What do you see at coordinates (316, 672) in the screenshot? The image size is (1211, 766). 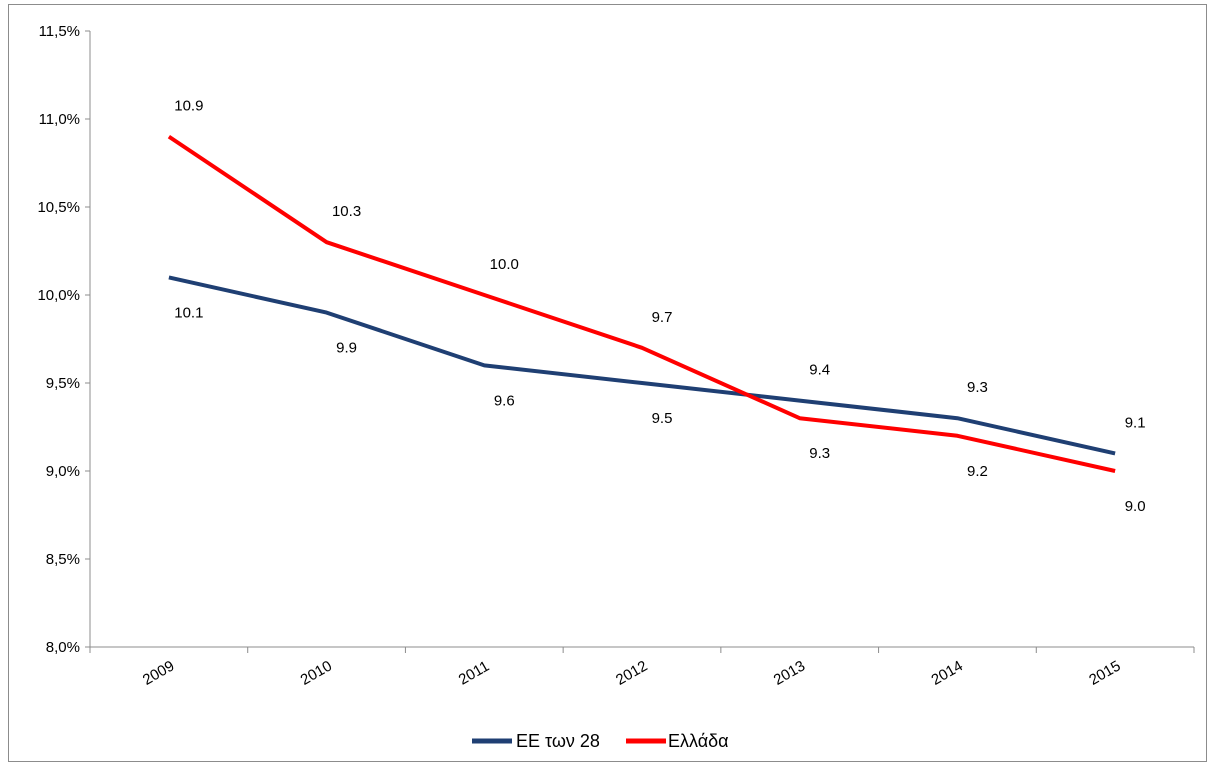 I see `x-tick-label: 2010` at bounding box center [316, 672].